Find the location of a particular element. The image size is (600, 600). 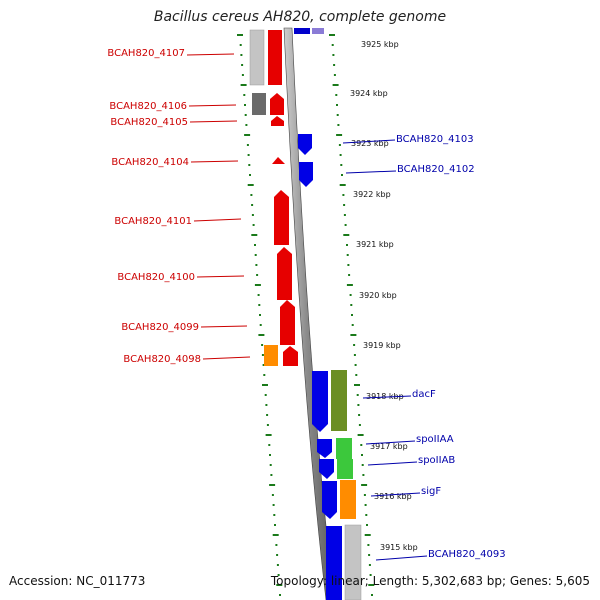

gene-label: BCAH820_4093 is located at coordinates (467, 554).